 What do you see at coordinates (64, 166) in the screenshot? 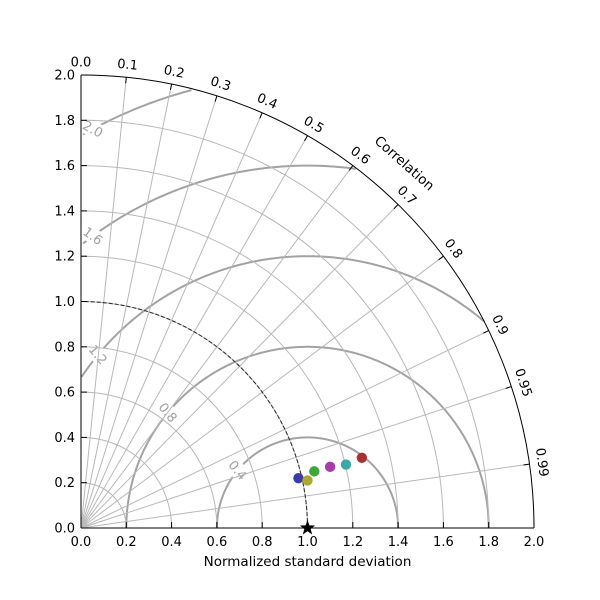
I see `y-tick-label: 1.6` at bounding box center [64, 166].